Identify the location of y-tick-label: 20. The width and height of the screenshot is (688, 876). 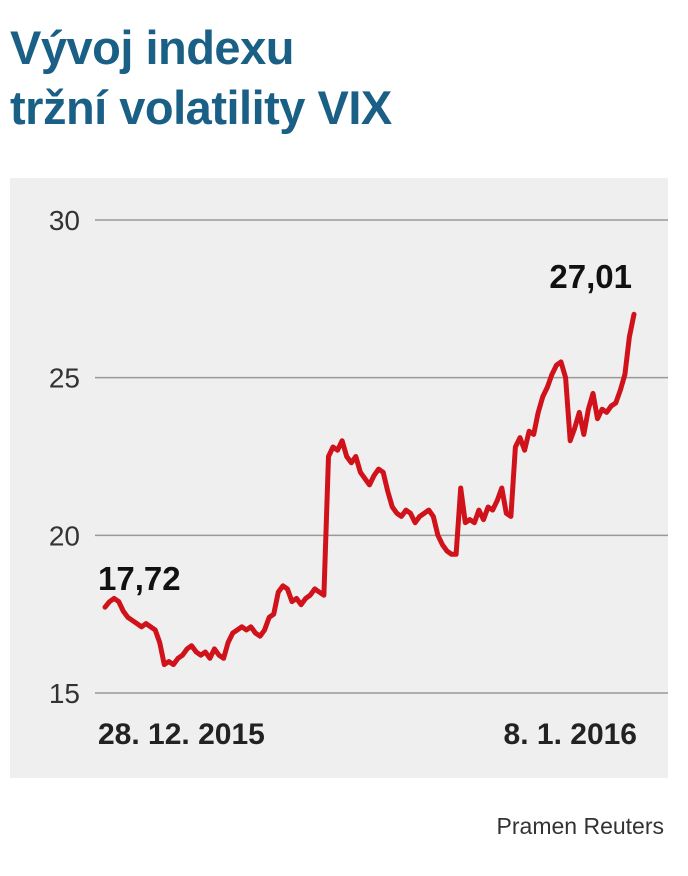
(64, 535).